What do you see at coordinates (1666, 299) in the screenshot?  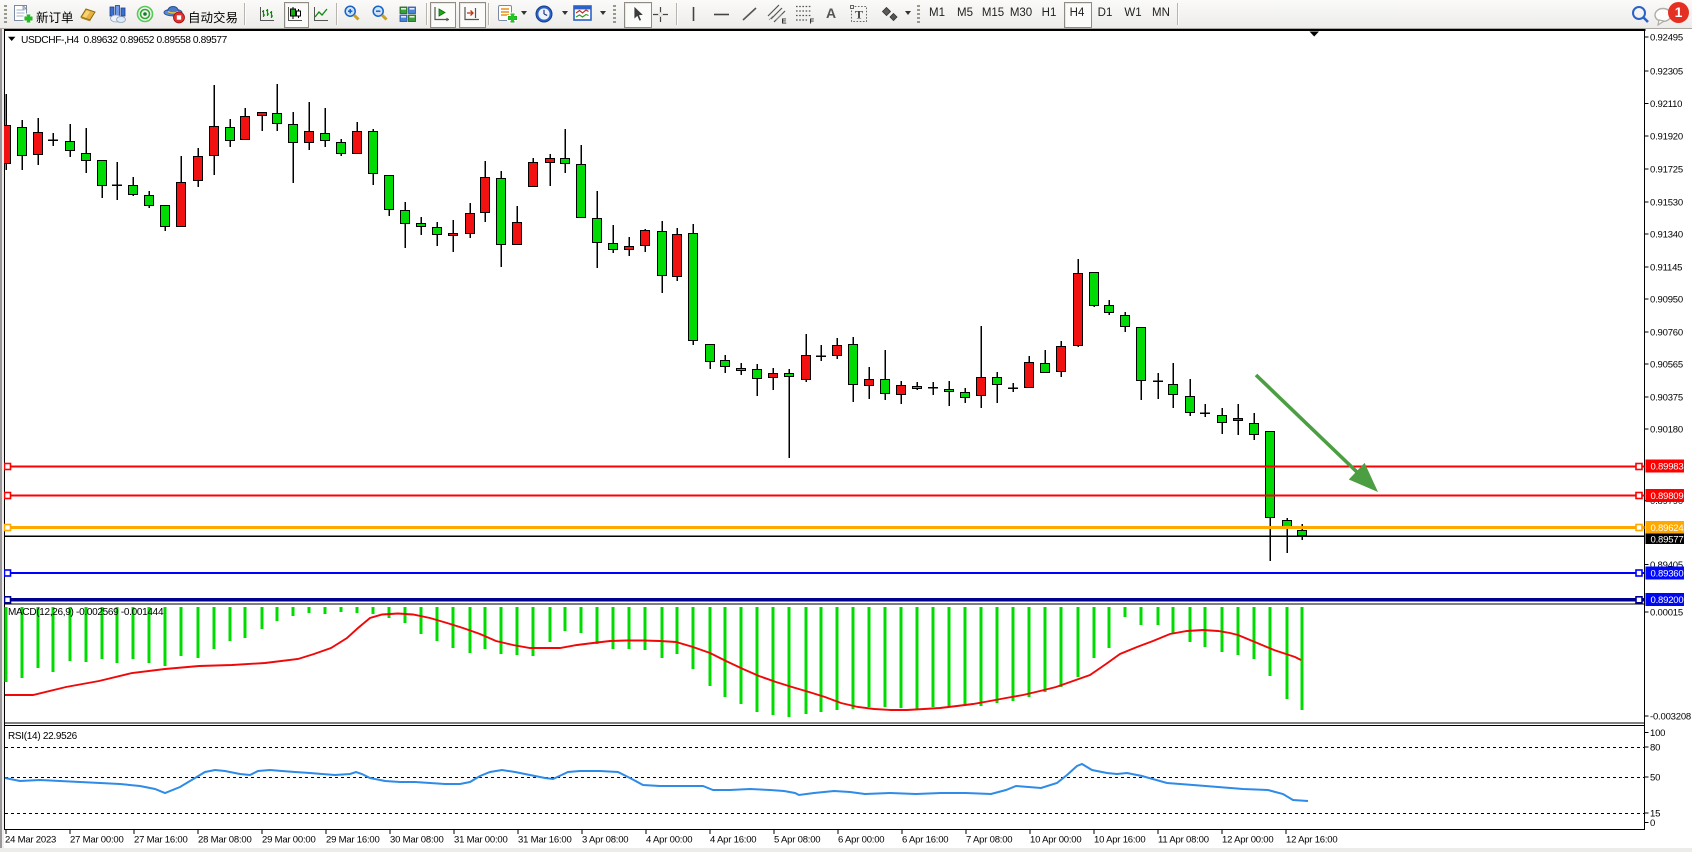 I see `svg-text: 0.90950` at bounding box center [1666, 299].